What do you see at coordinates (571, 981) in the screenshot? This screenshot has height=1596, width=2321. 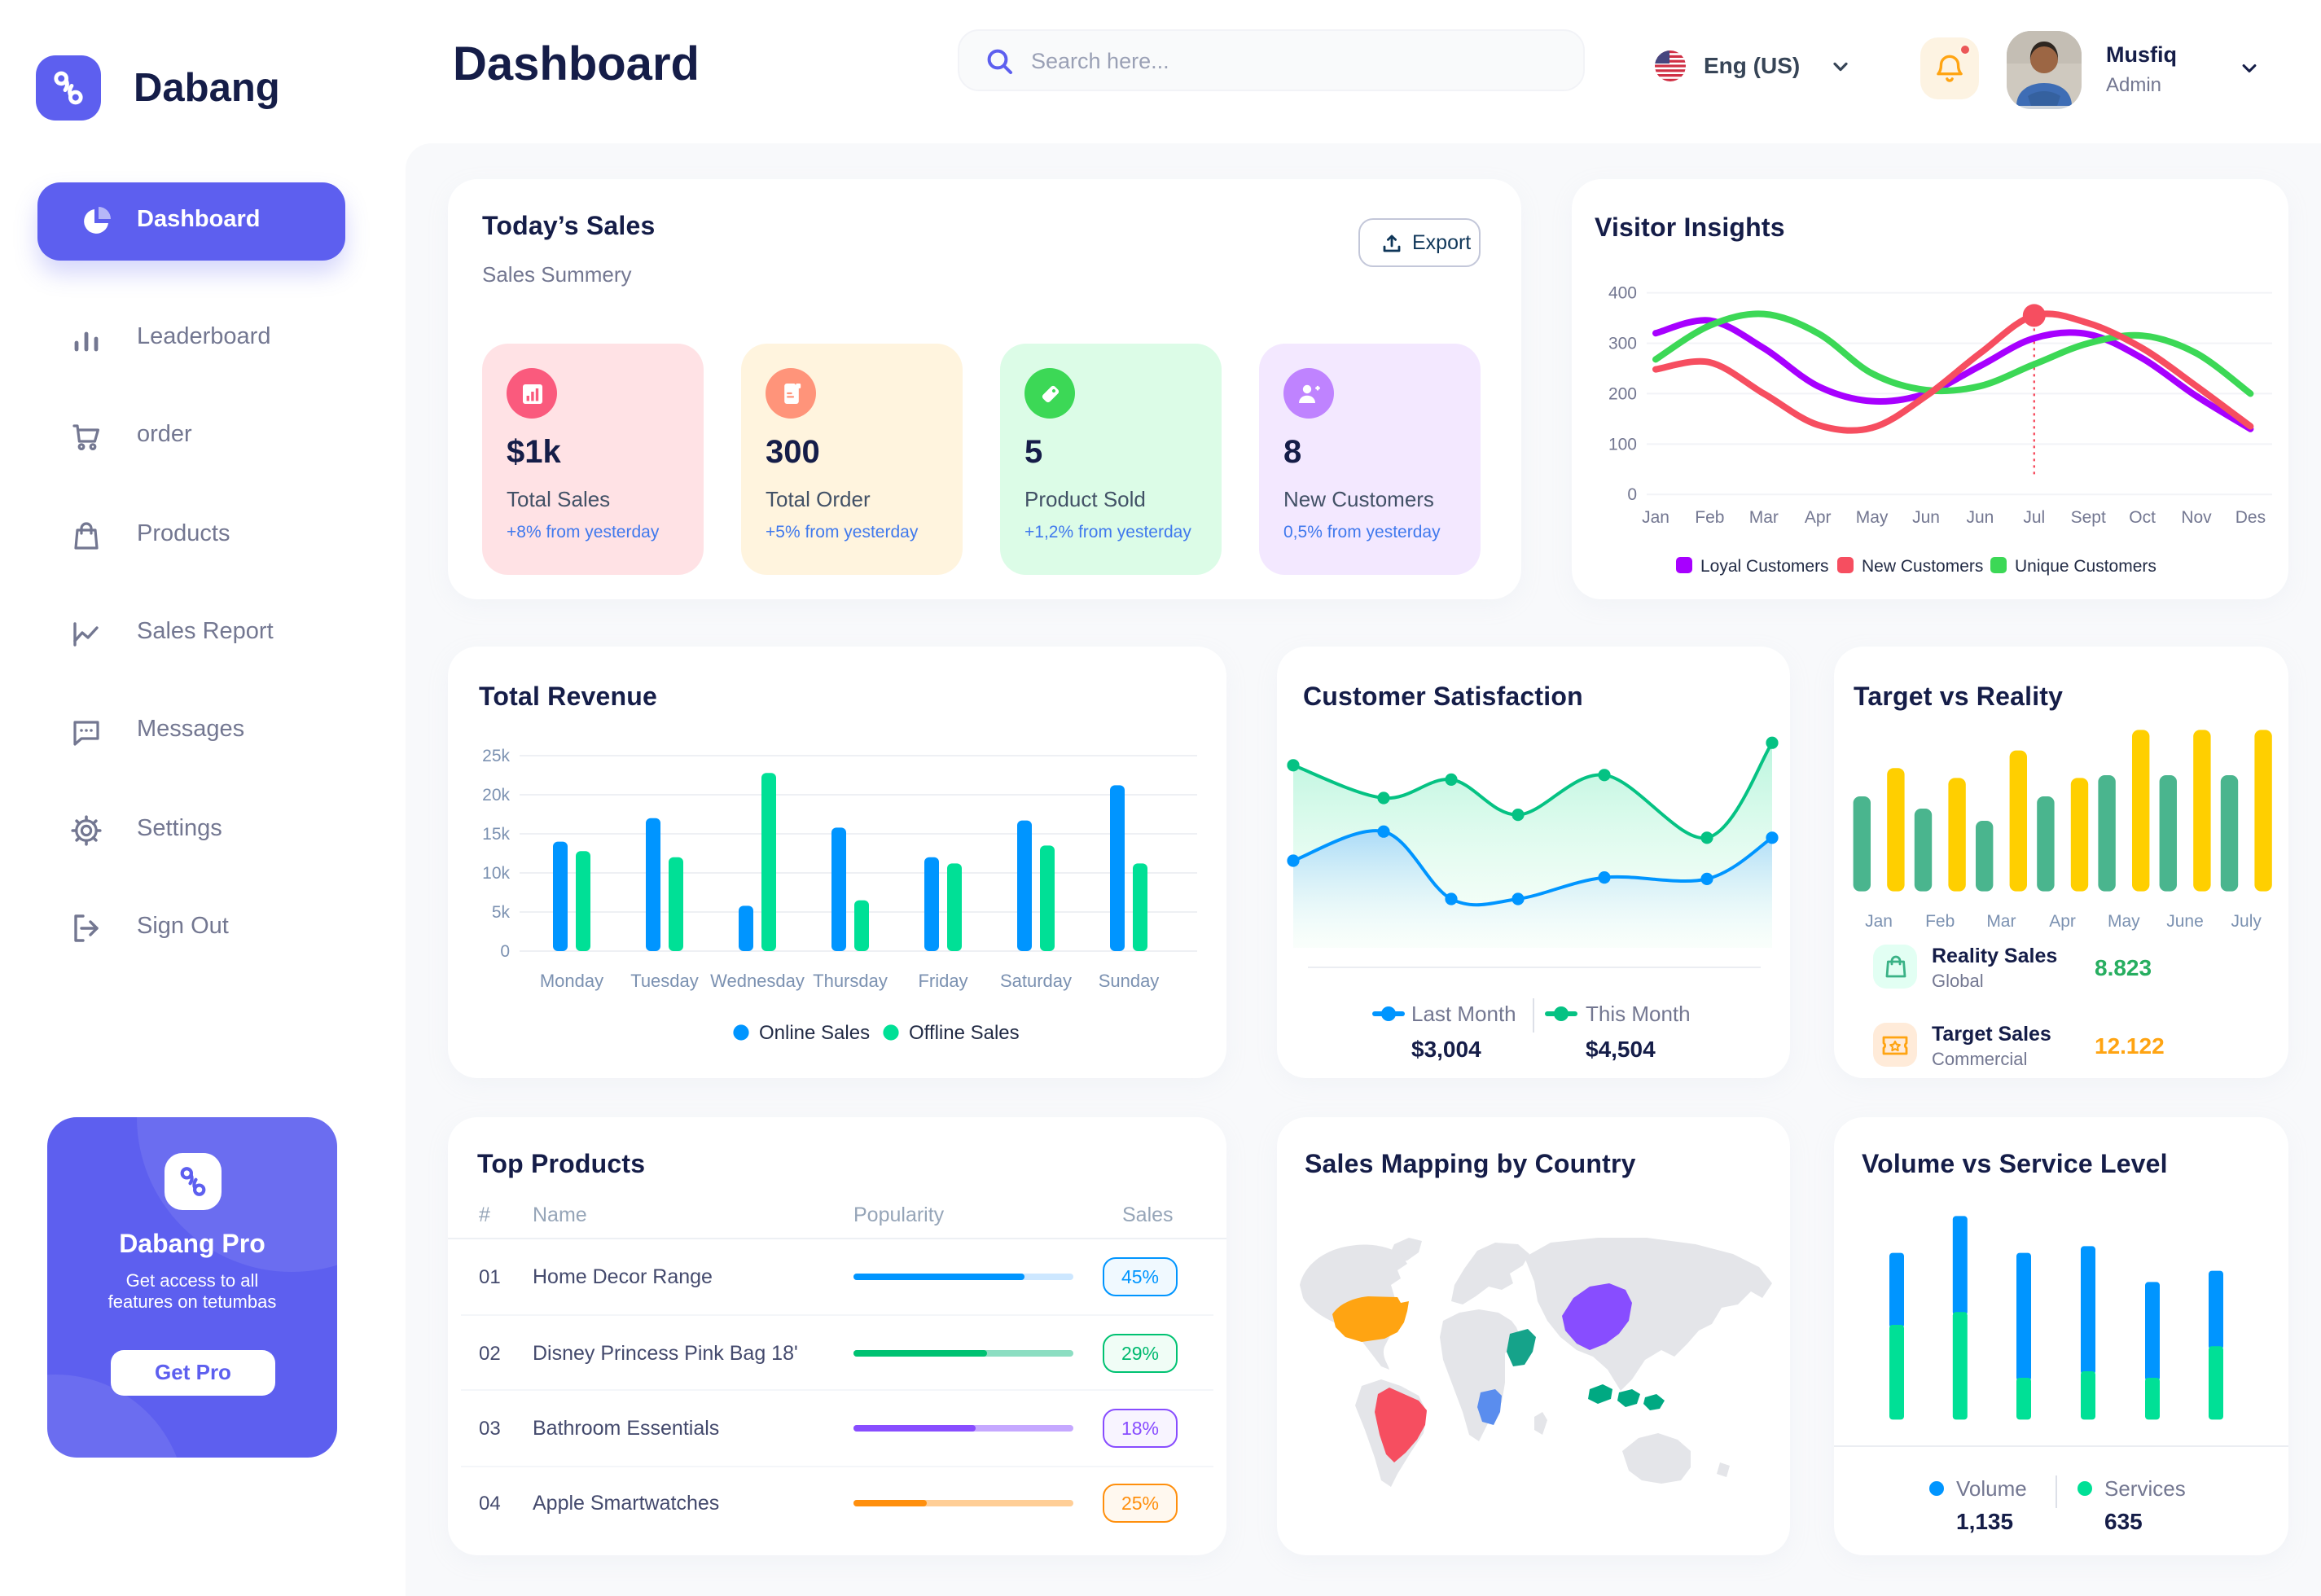 I see `svg-text: Monday` at bounding box center [571, 981].